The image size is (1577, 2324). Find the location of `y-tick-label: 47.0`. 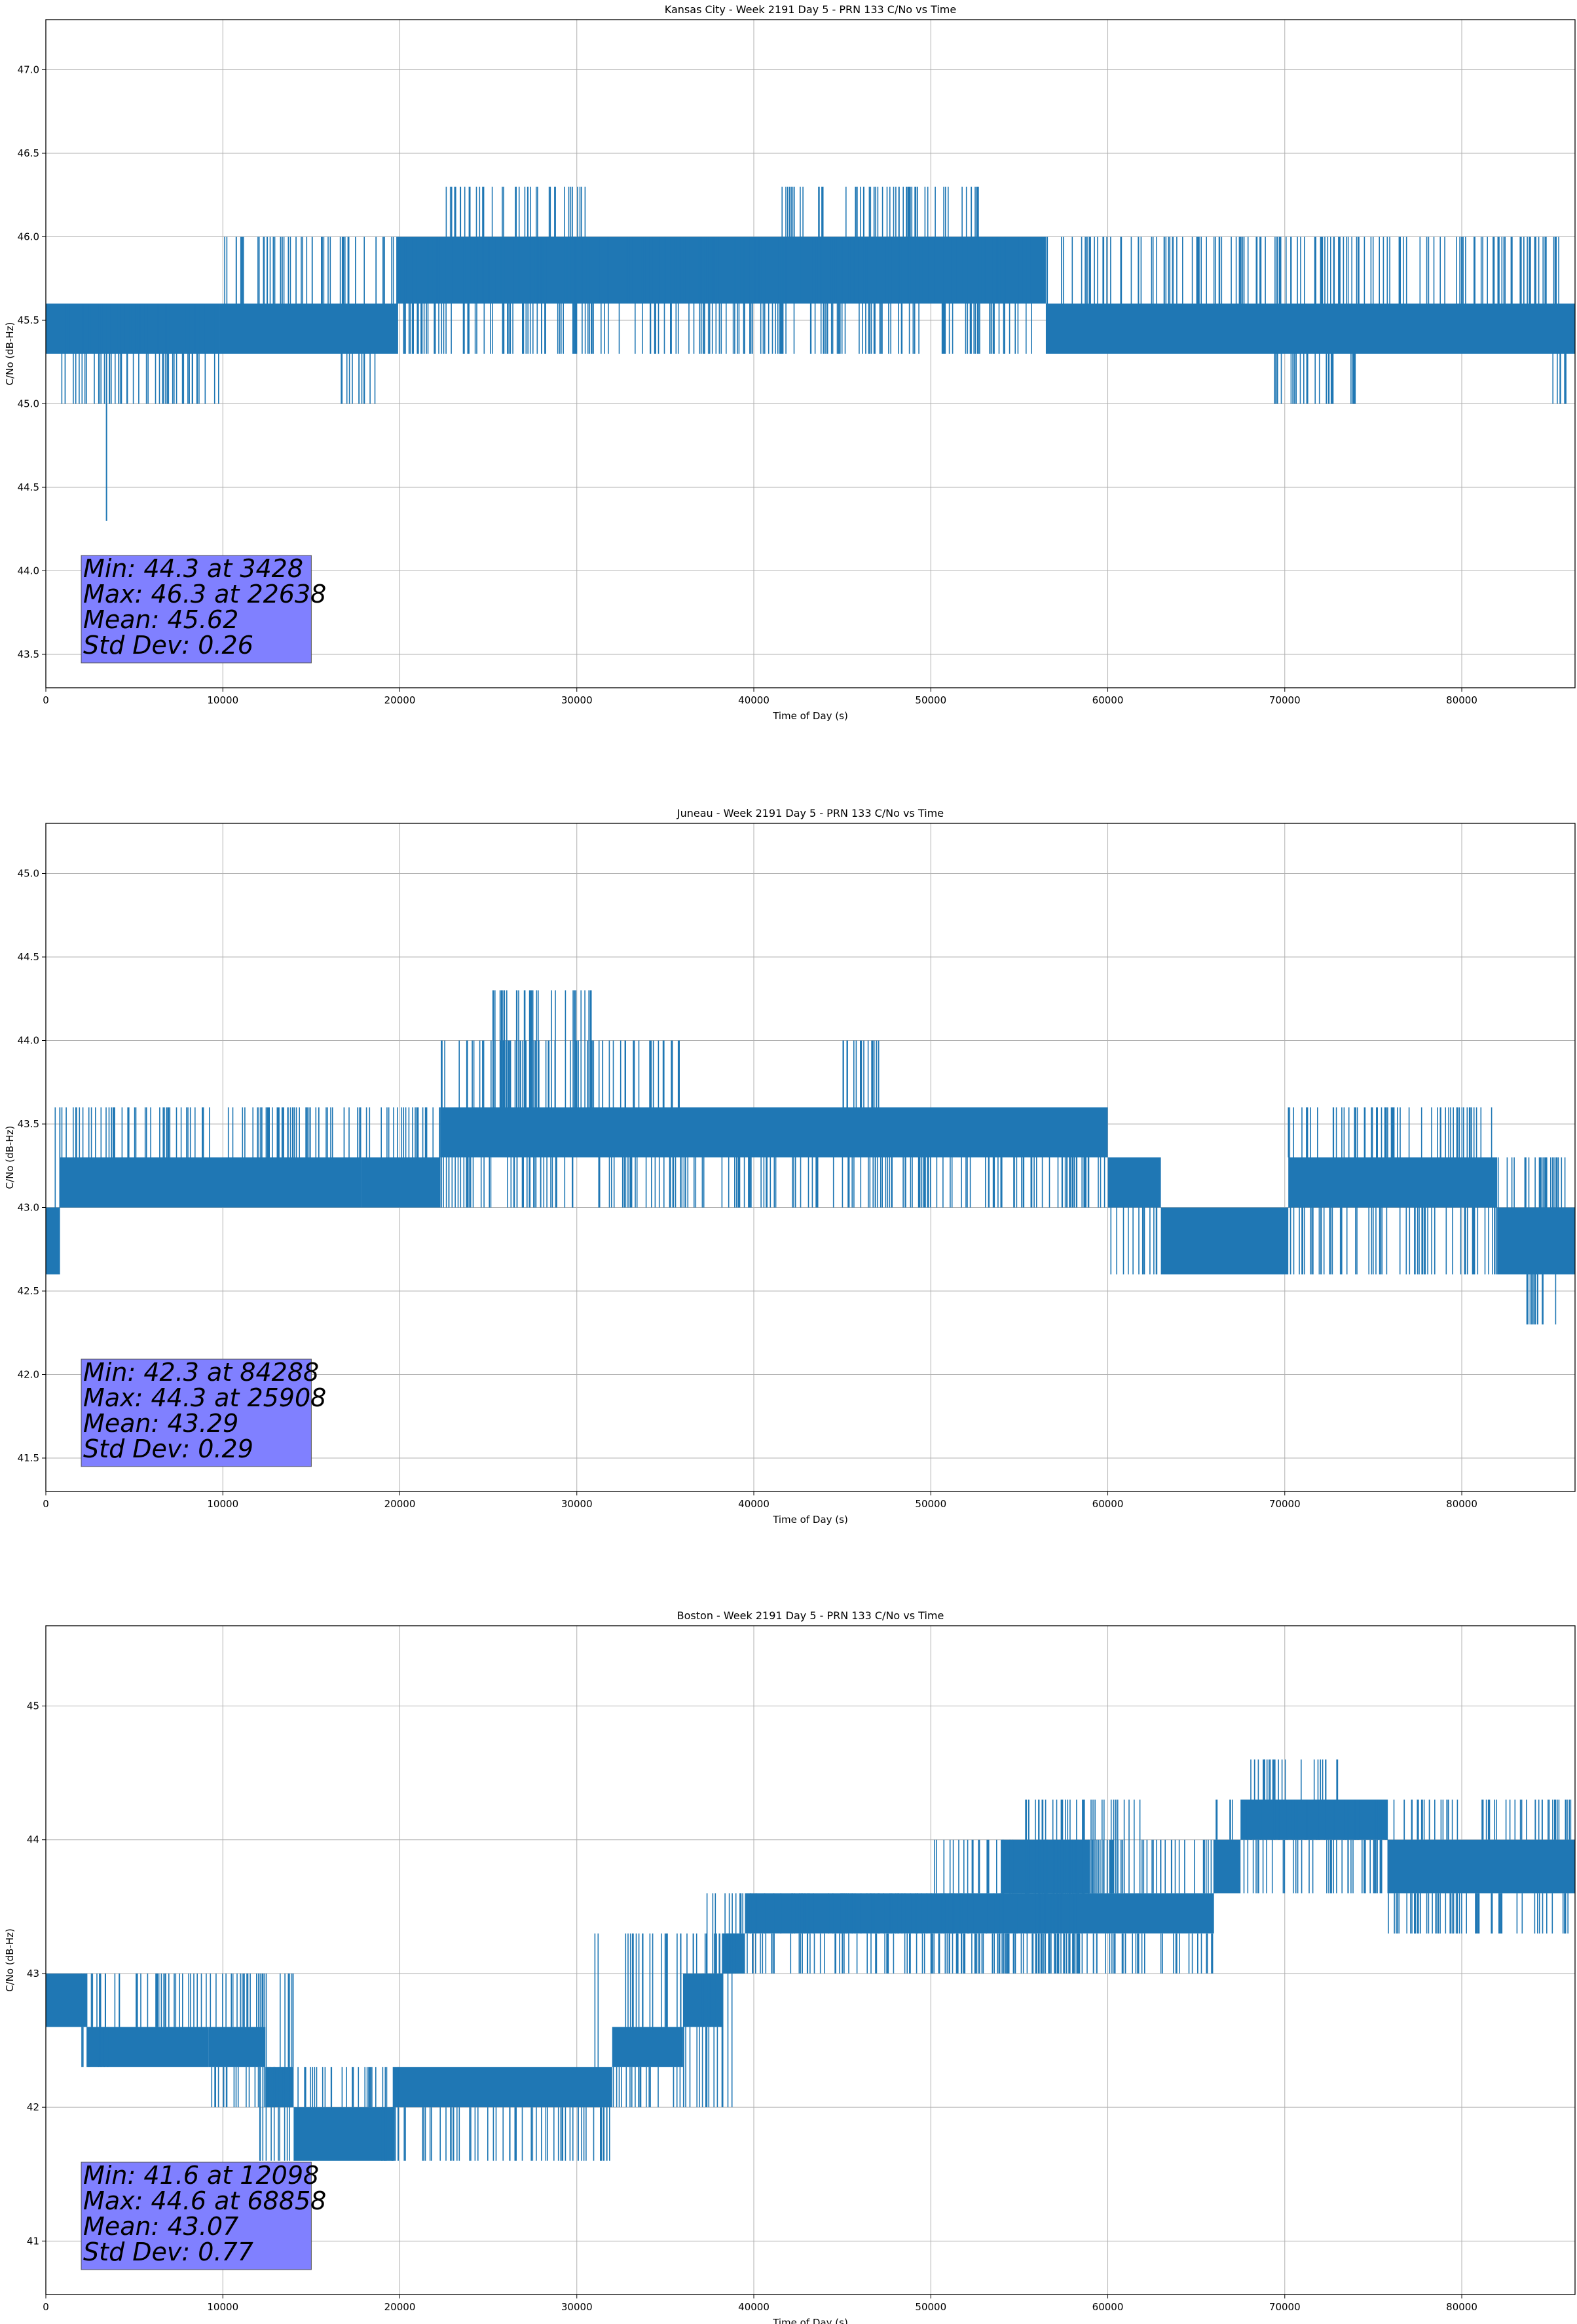

y-tick-label: 47.0 is located at coordinates (28, 70).